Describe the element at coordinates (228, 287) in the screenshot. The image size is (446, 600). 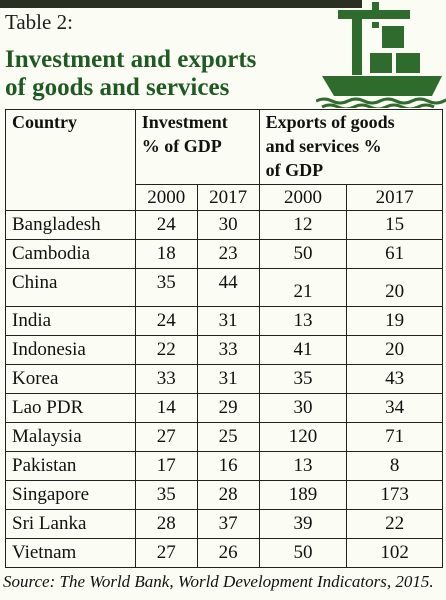
I see `value-cell: 44` at that location.